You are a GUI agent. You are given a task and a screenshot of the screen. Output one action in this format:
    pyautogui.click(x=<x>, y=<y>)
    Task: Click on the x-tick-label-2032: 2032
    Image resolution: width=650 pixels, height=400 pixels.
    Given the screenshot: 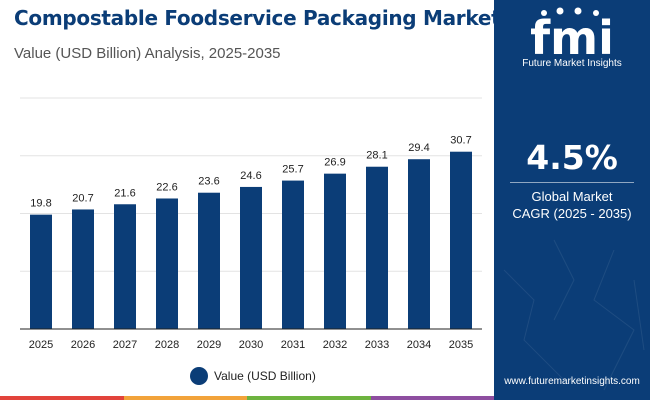 What is the action you would take?
    pyautogui.click(x=335, y=345)
    